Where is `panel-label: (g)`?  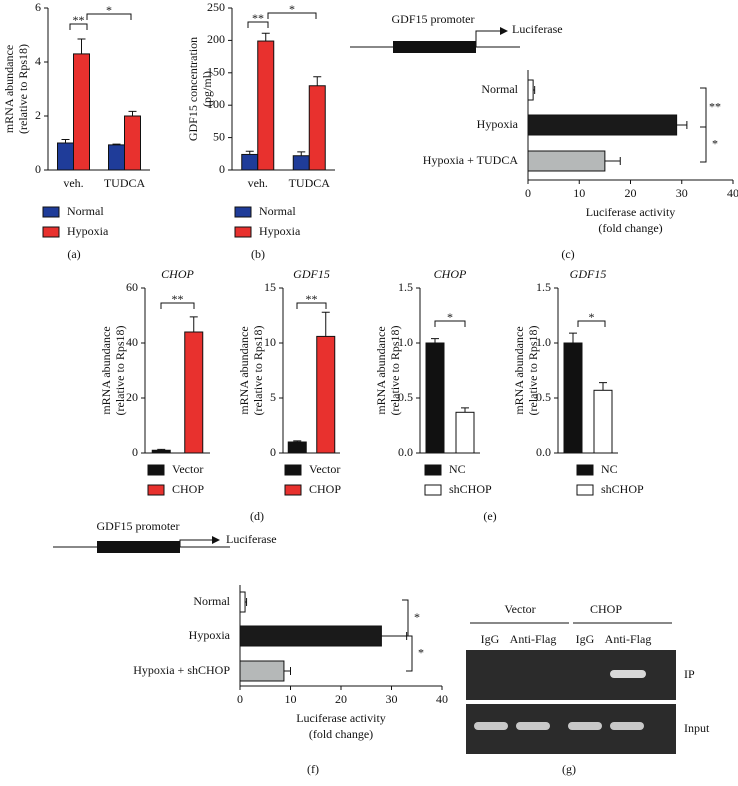 panel-label: (g) is located at coordinates (569, 769).